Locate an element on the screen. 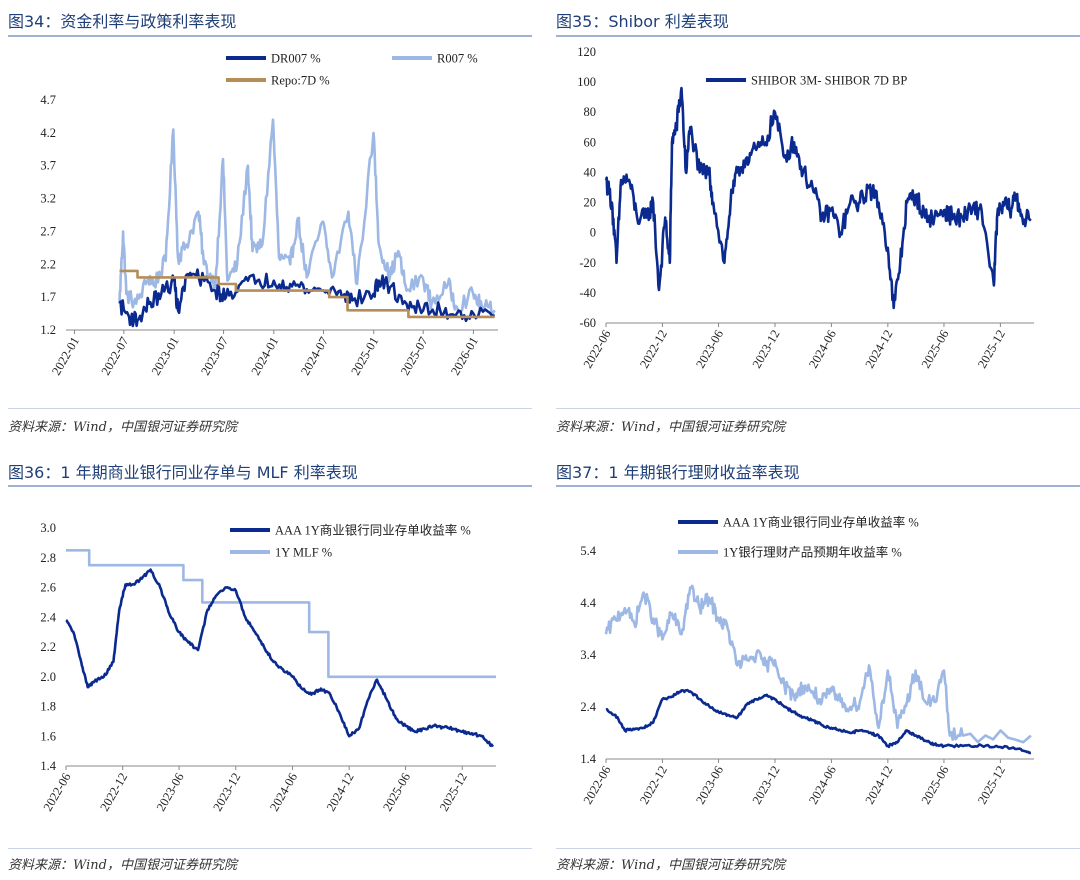  panel-title: 图37：1 年期银行理财收益率表现 is located at coordinates (678, 472).